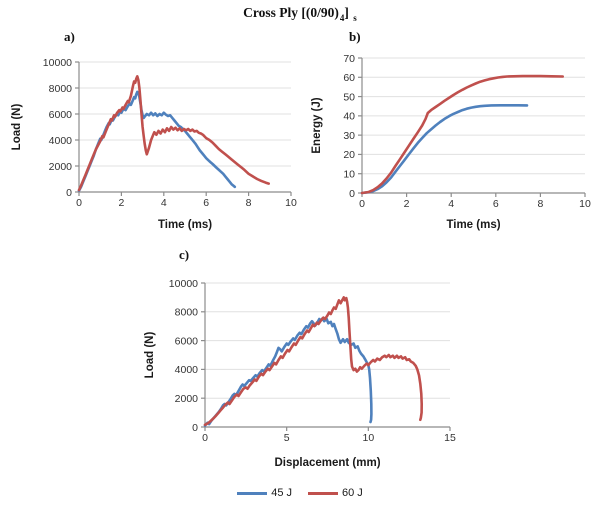 The height and width of the screenshot is (519, 600). I want to click on y-tick-label: 30, so click(349, 136).